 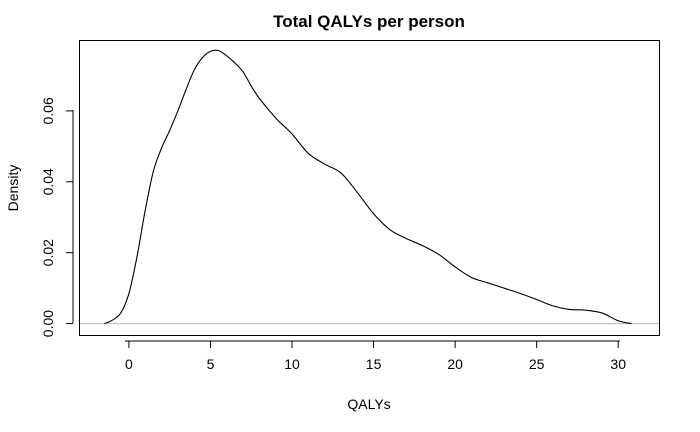 What do you see at coordinates (211, 364) in the screenshot?
I see `x-tick-label: 5` at bounding box center [211, 364].